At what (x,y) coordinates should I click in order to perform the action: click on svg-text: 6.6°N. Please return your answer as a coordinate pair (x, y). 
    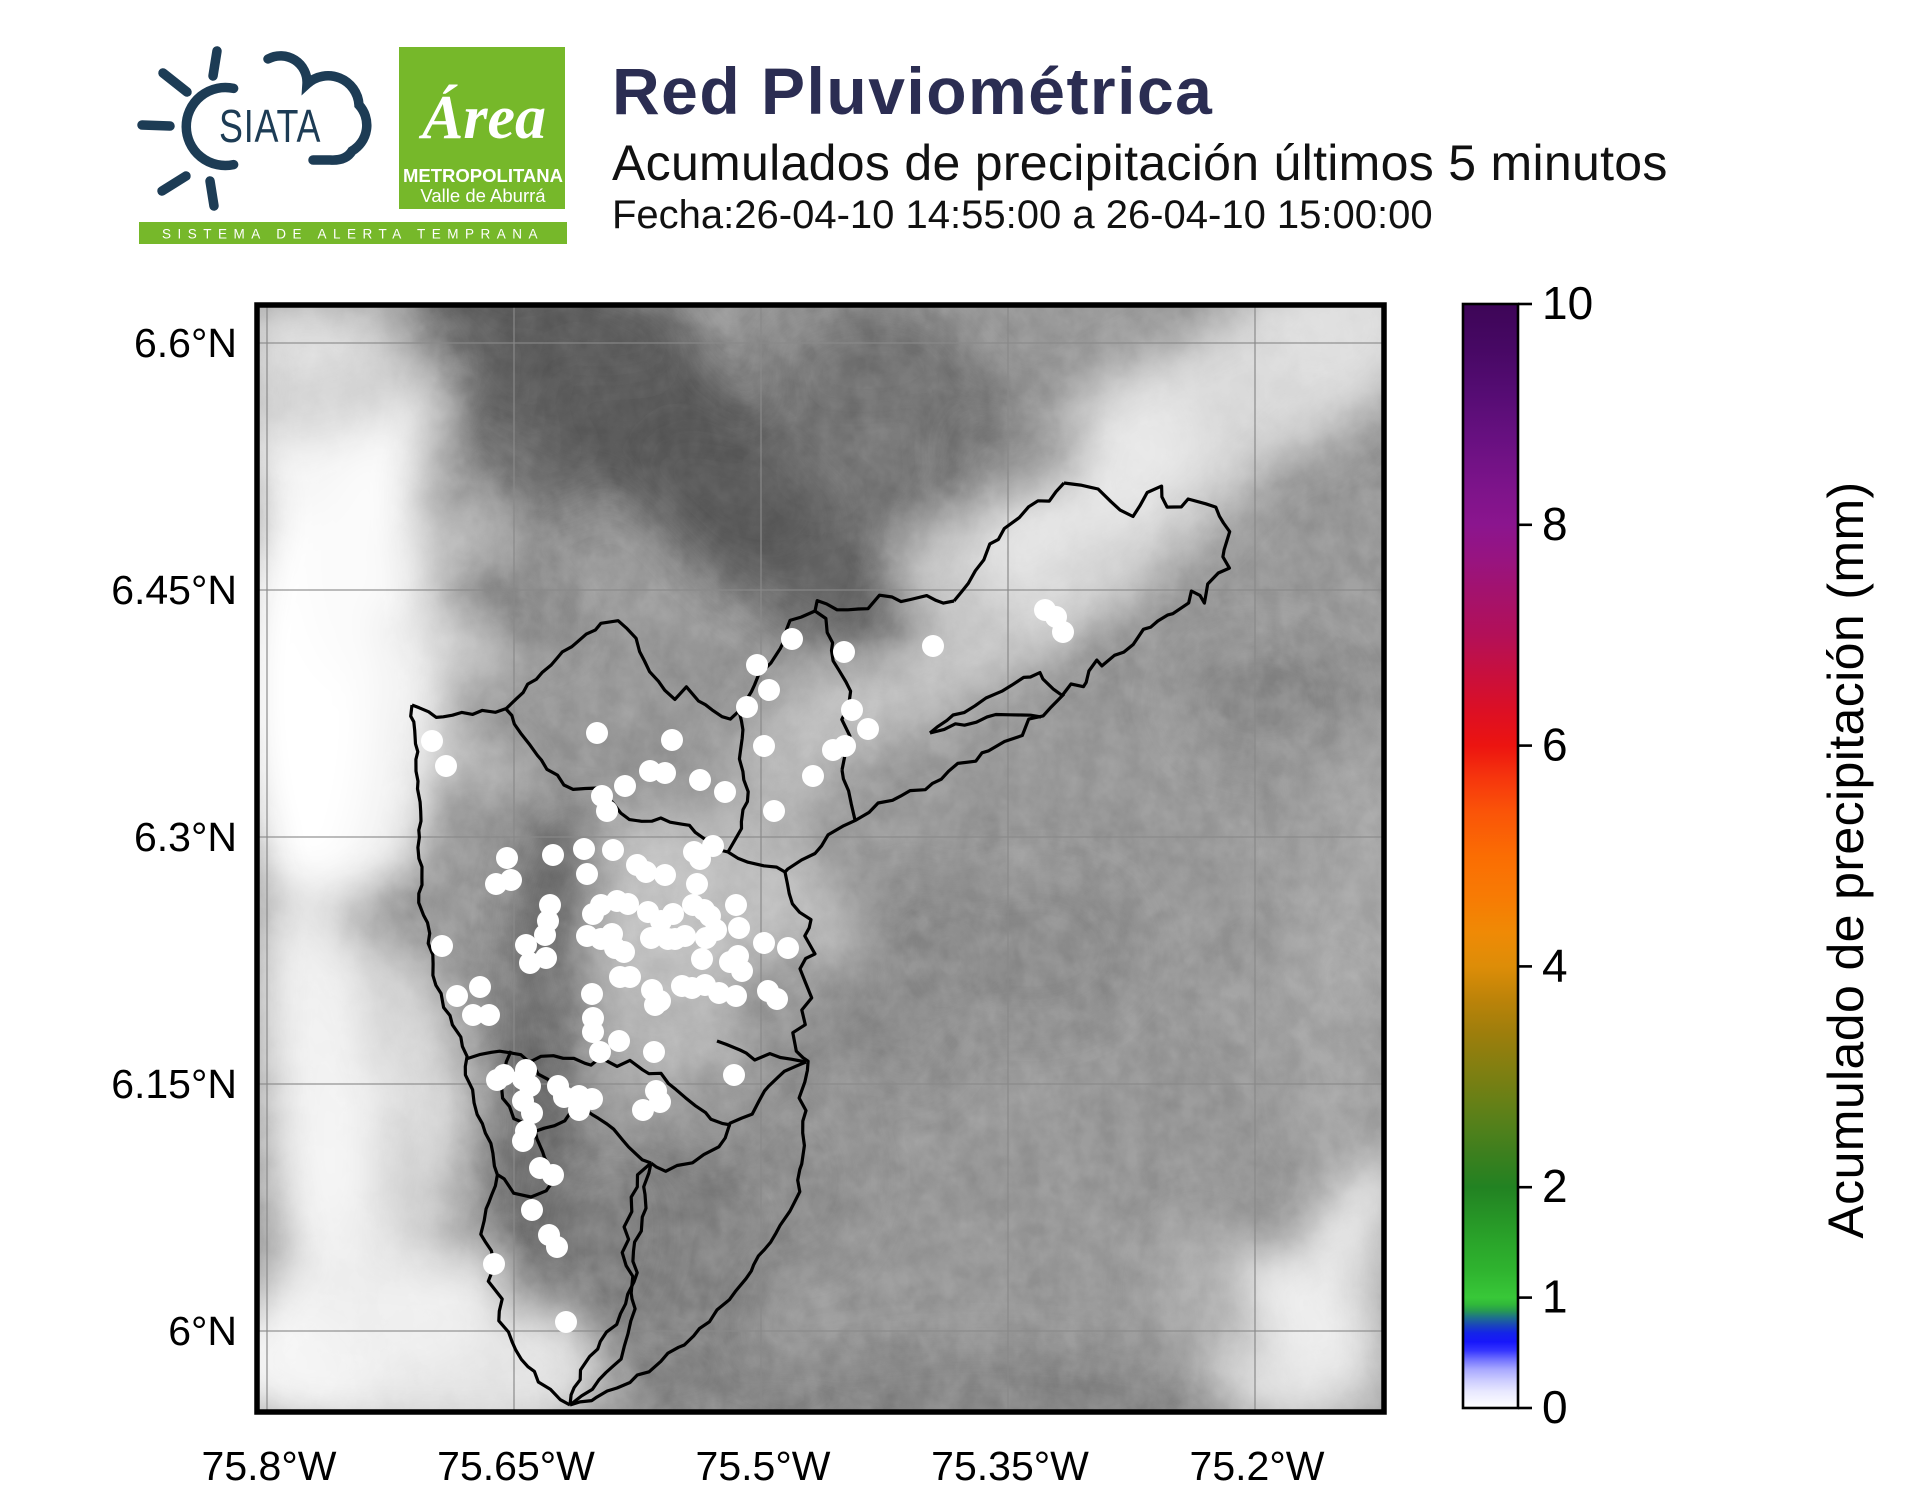
    Looking at the image, I should click on (185, 343).